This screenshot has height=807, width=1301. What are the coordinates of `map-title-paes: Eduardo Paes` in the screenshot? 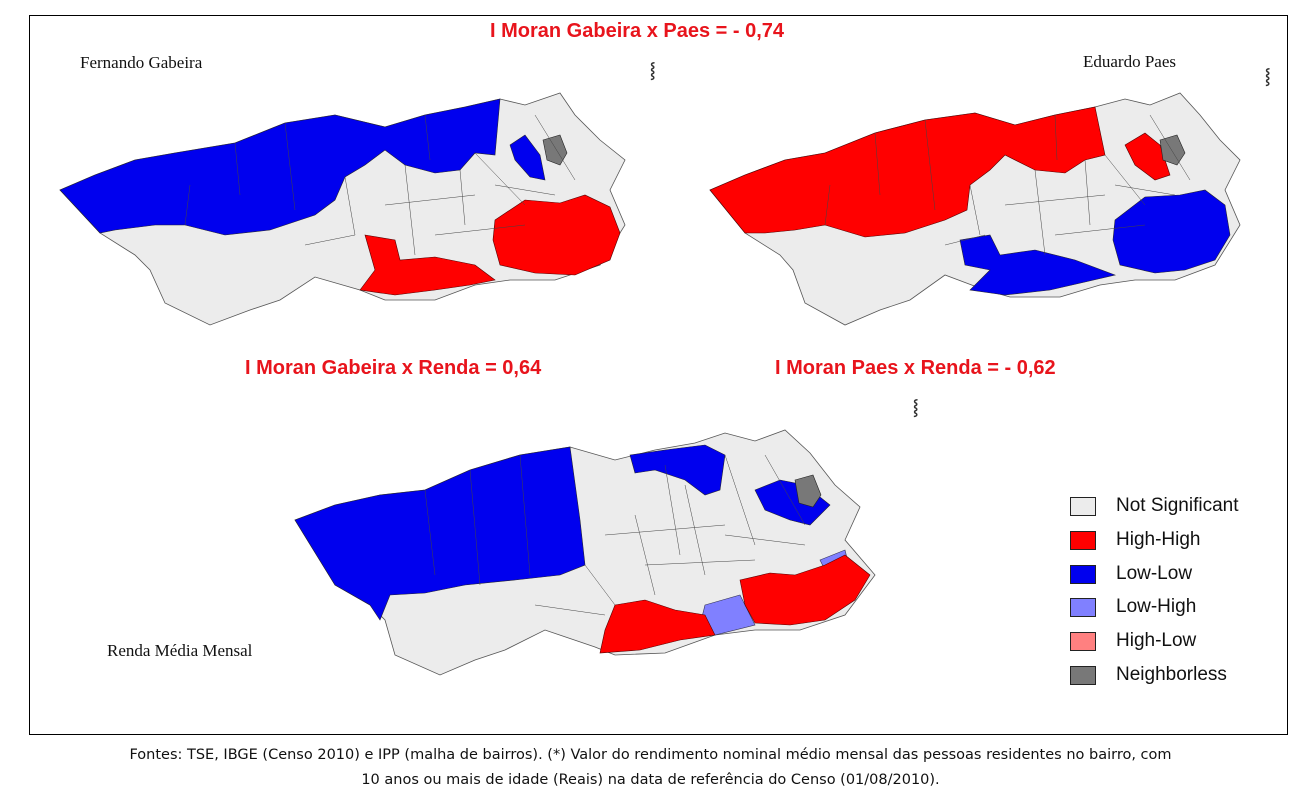 It's located at (1130, 61).